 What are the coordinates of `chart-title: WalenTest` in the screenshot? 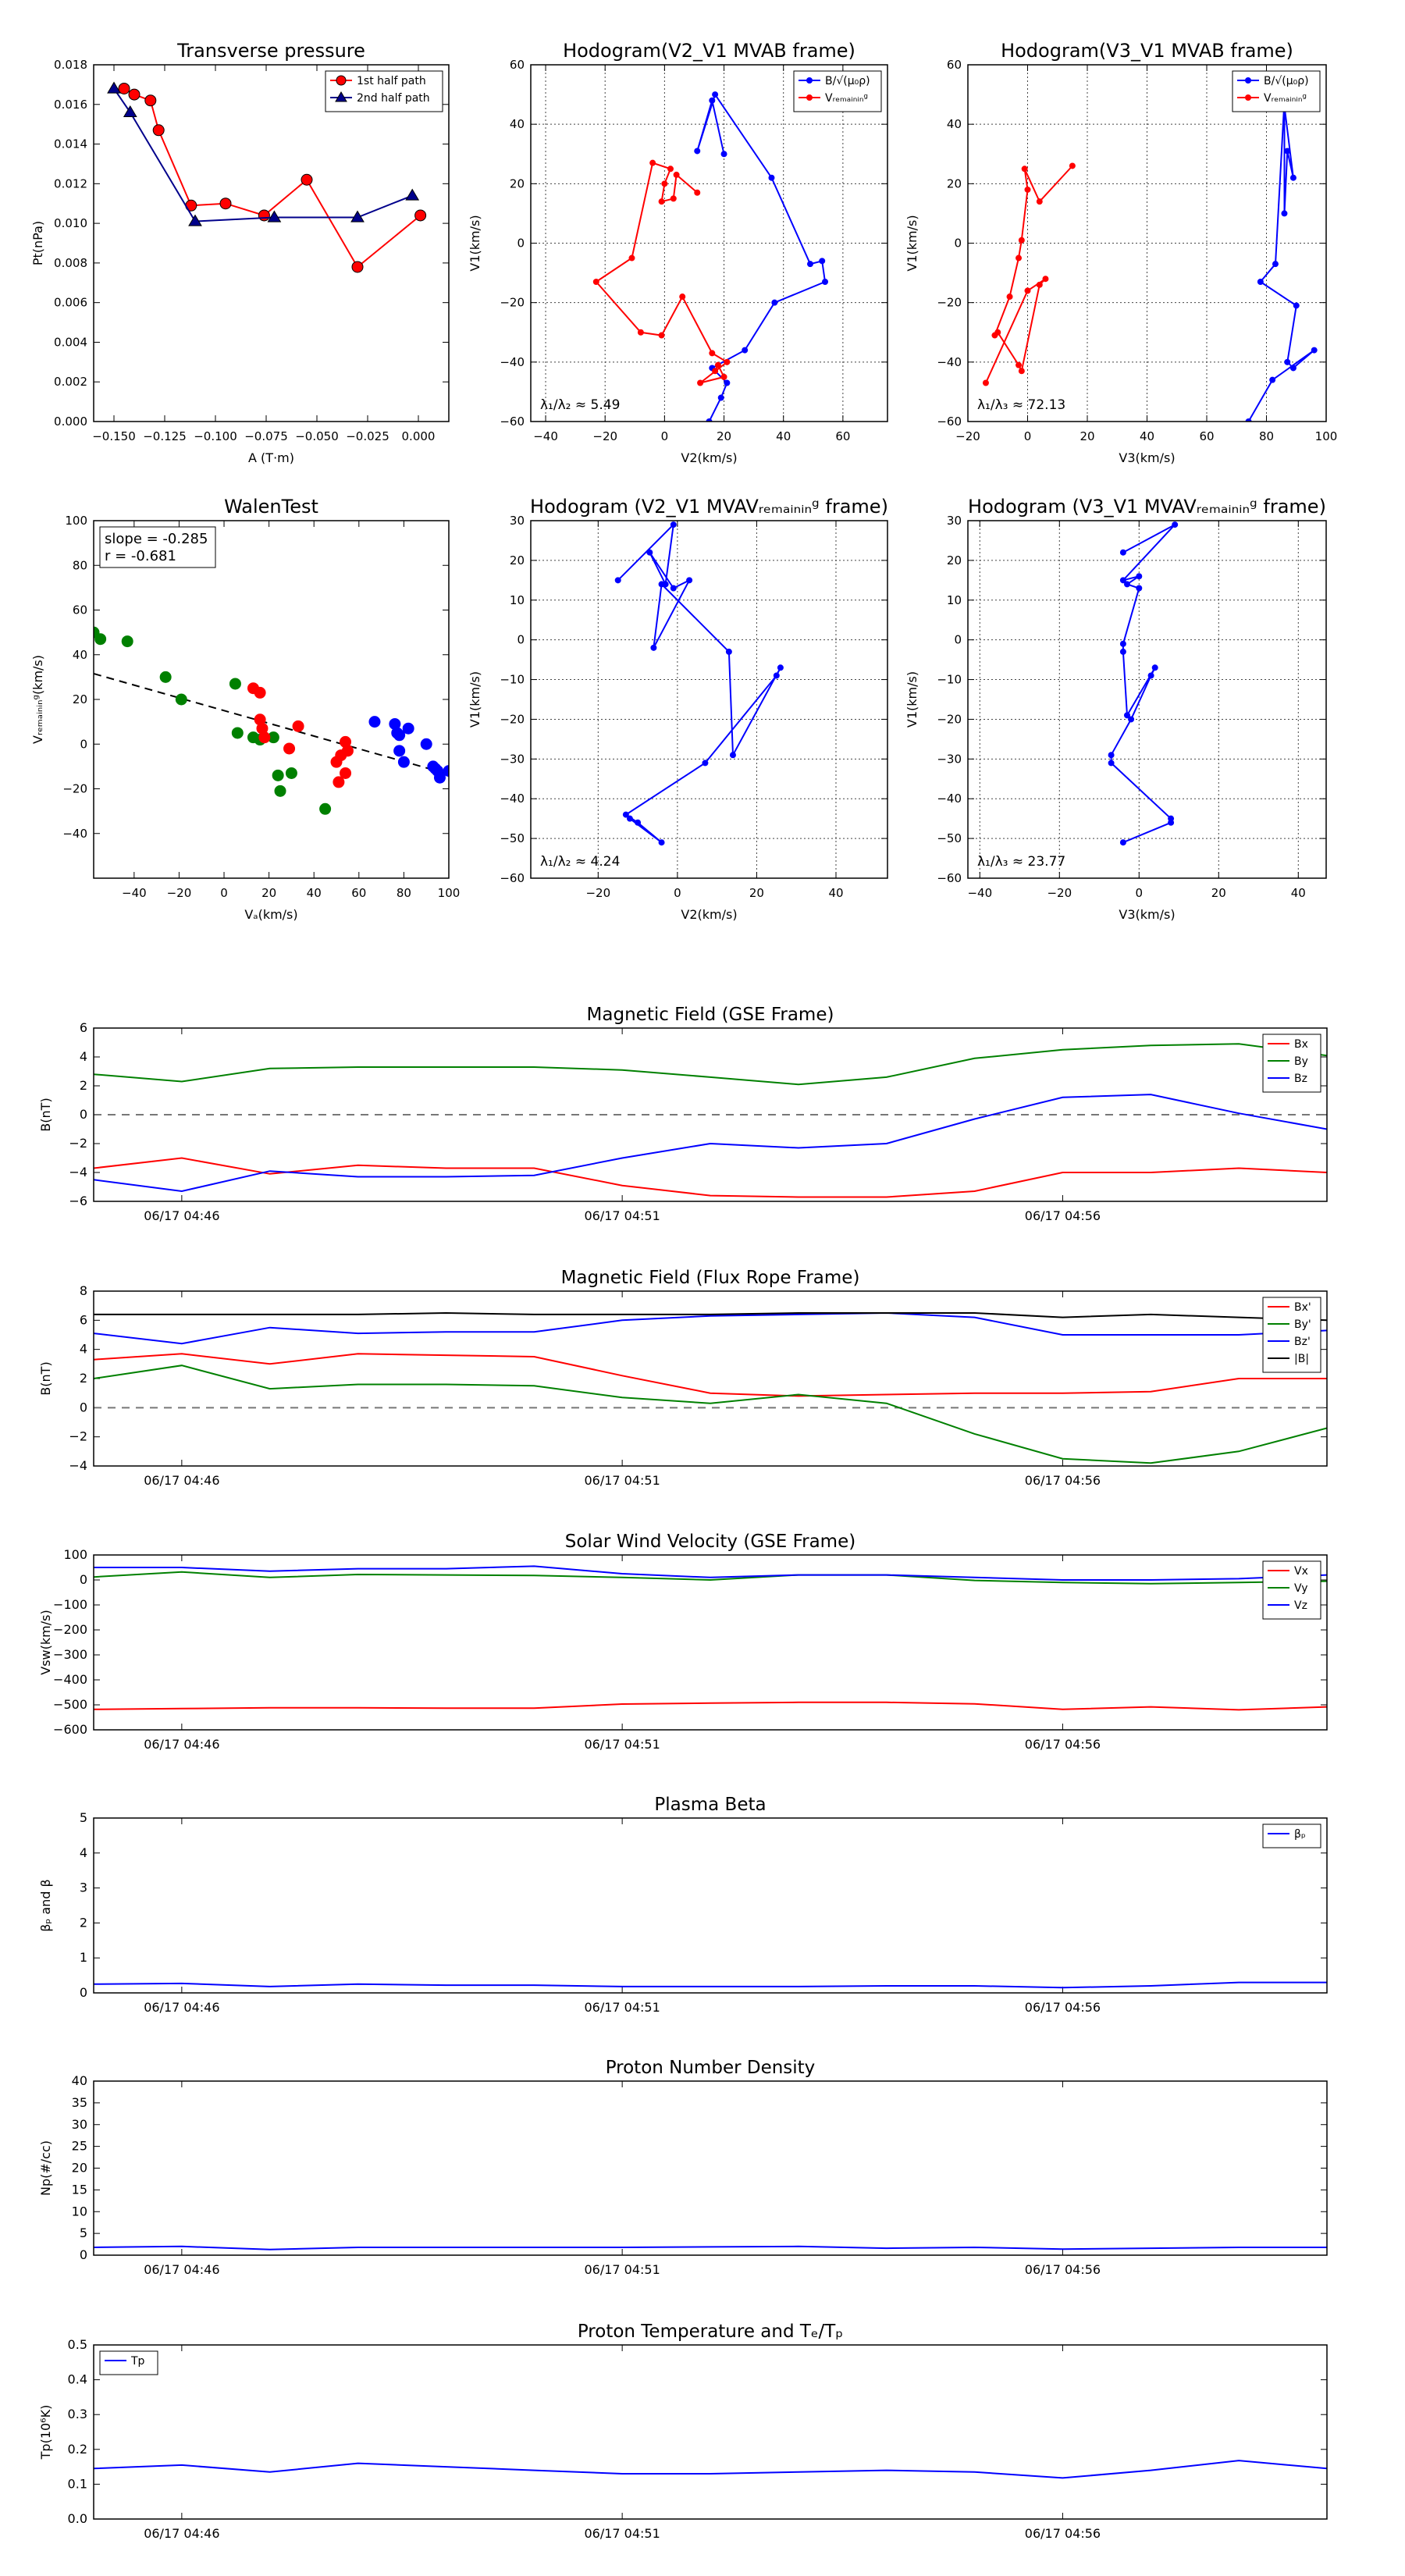 It's located at (271, 507).